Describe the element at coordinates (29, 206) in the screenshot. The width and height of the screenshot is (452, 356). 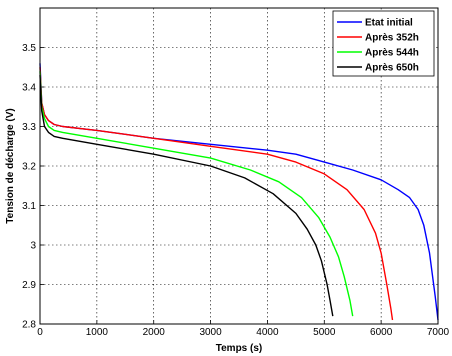
I see `y-tick-label: 3.1` at that location.